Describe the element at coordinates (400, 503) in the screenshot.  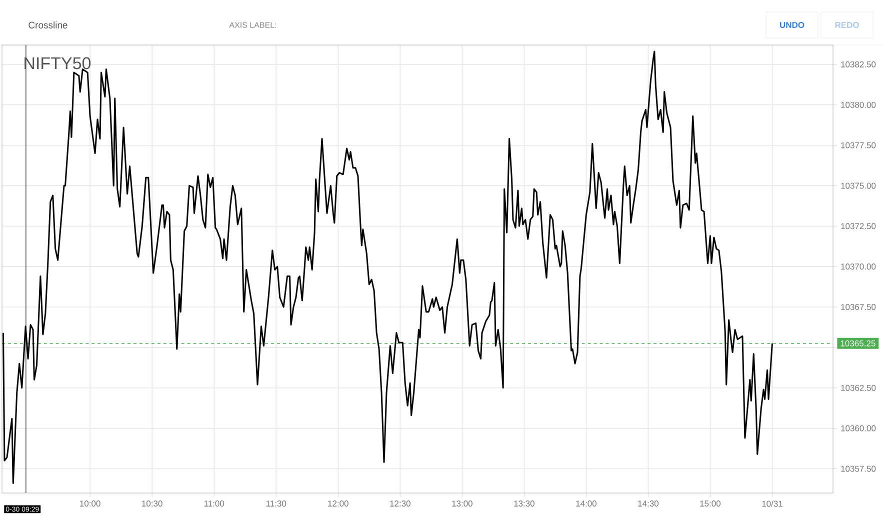
I see `x-tick-label: 12:30` at that location.